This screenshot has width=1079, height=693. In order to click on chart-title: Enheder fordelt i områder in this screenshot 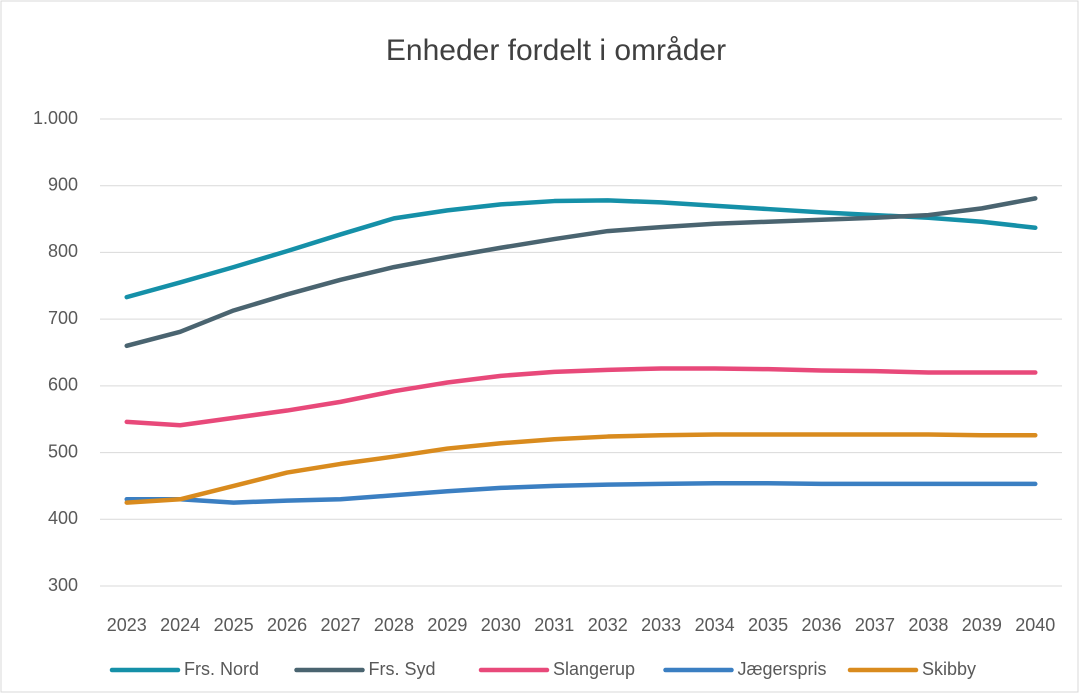, I will do `click(556, 50)`.